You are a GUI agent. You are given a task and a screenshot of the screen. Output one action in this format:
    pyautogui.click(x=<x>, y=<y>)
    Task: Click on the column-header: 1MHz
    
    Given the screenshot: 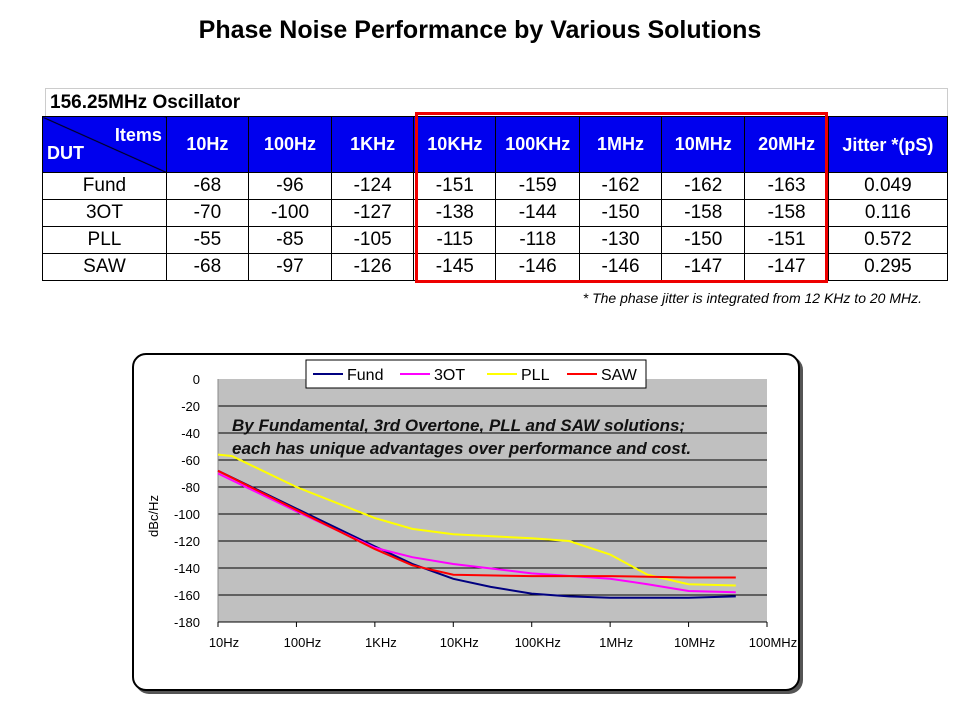 What is the action you would take?
    pyautogui.click(x=620, y=144)
    